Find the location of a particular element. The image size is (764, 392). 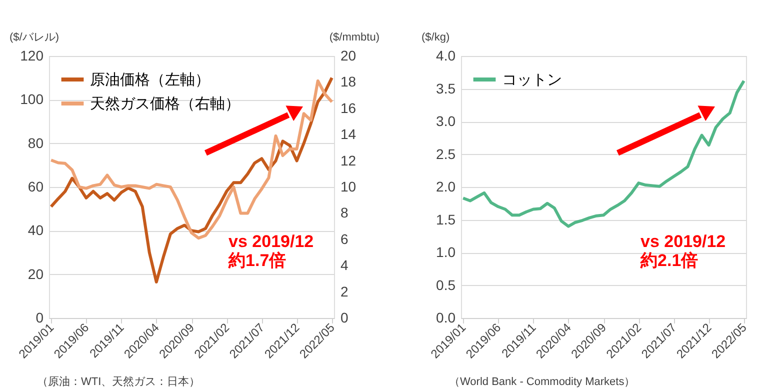

y-tick-label: 3.0 is located at coordinates (446, 121).